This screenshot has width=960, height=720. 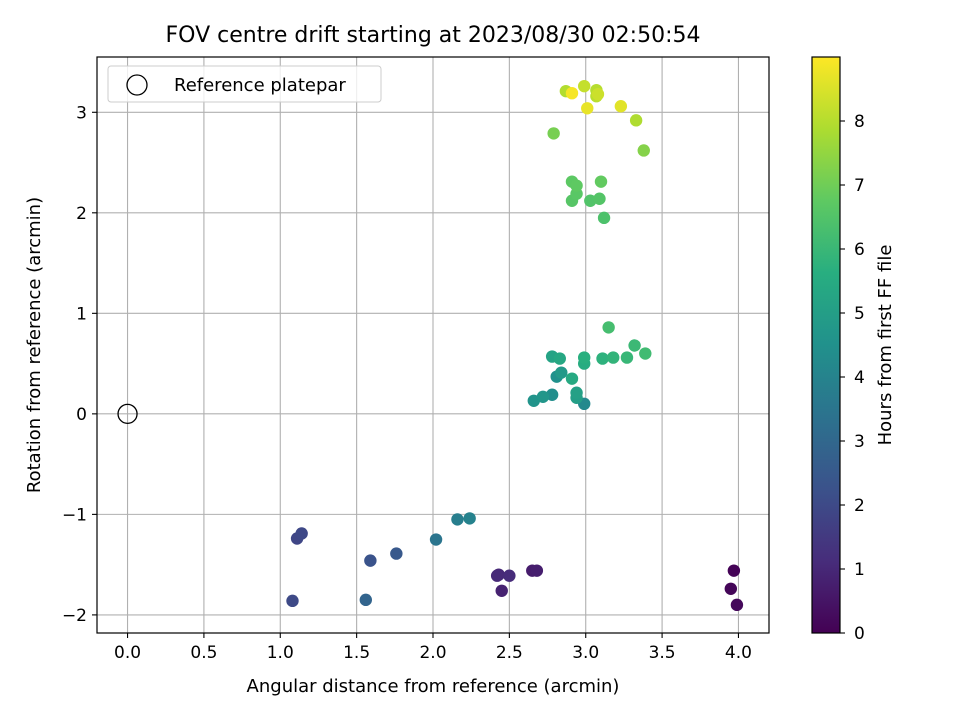 What do you see at coordinates (432, 653) in the screenshot?
I see `x-tick-label: 2.0` at bounding box center [432, 653].